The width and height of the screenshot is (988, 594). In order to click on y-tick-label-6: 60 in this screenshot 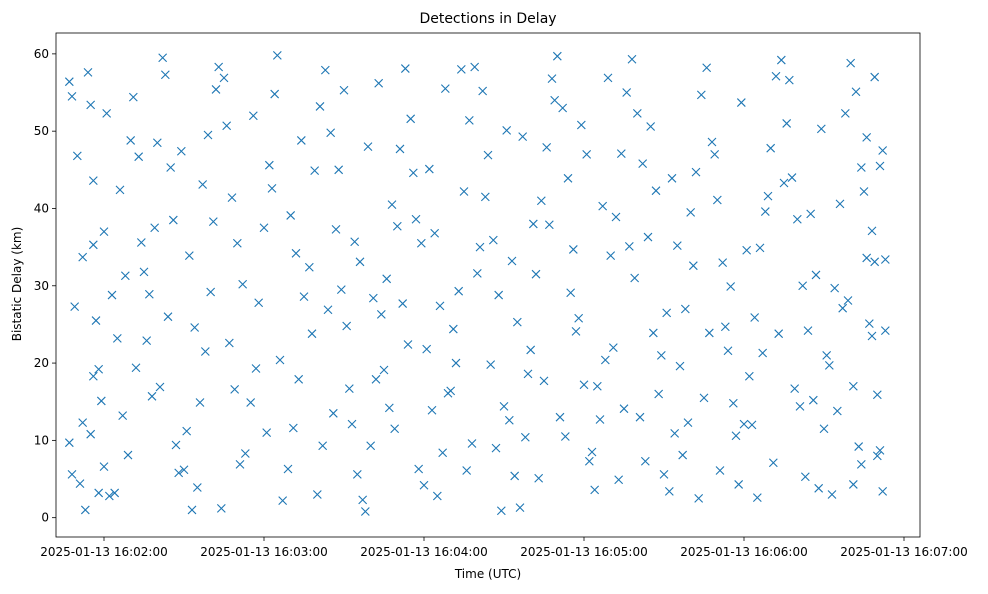, I will do `click(41, 54)`.